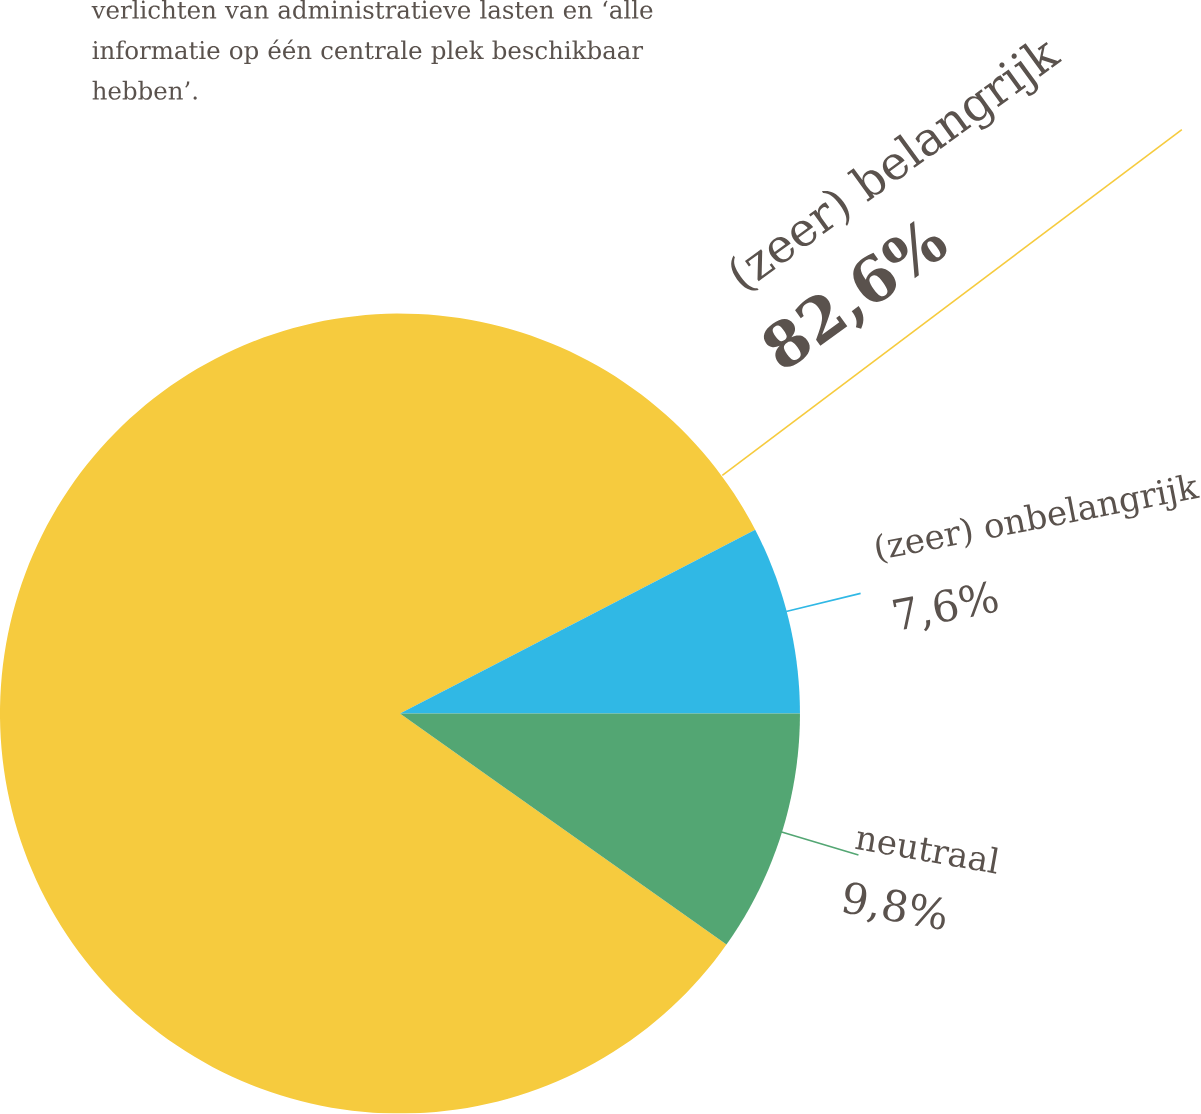 The image size is (1201, 1114). I want to click on data-label: 7,6%, so click(945, 606).